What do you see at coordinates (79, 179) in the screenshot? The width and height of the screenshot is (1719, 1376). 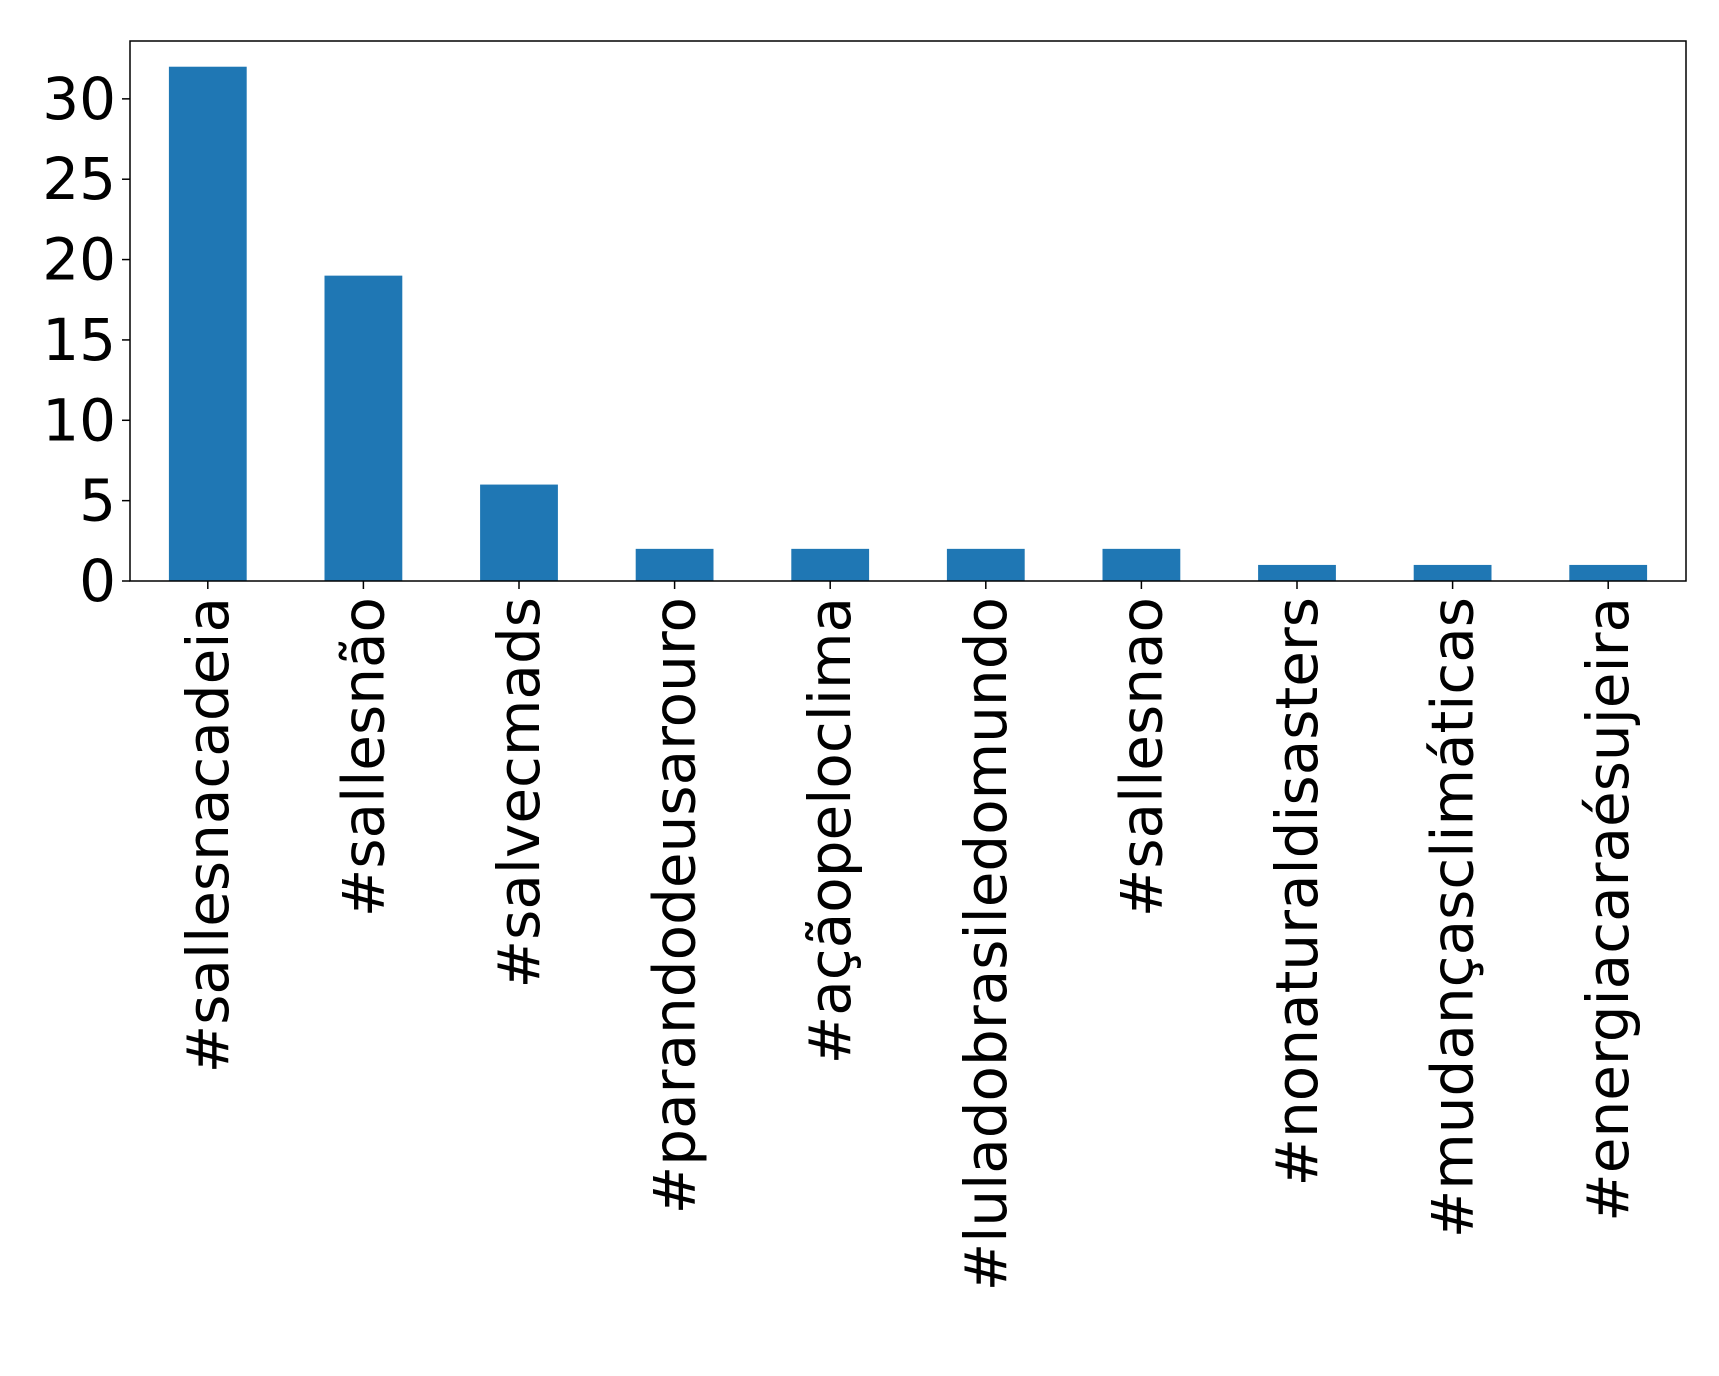 I see `y-tick-label: 25` at bounding box center [79, 179].